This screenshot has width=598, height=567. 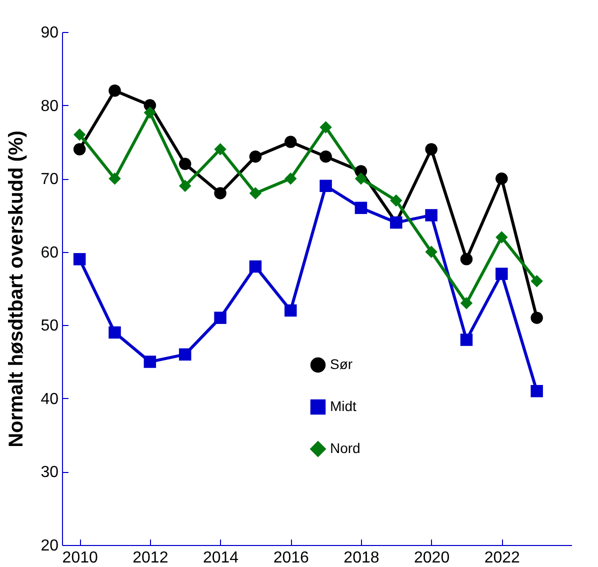 What do you see at coordinates (49, 106) in the screenshot?
I see `y-tick-label: 80` at bounding box center [49, 106].